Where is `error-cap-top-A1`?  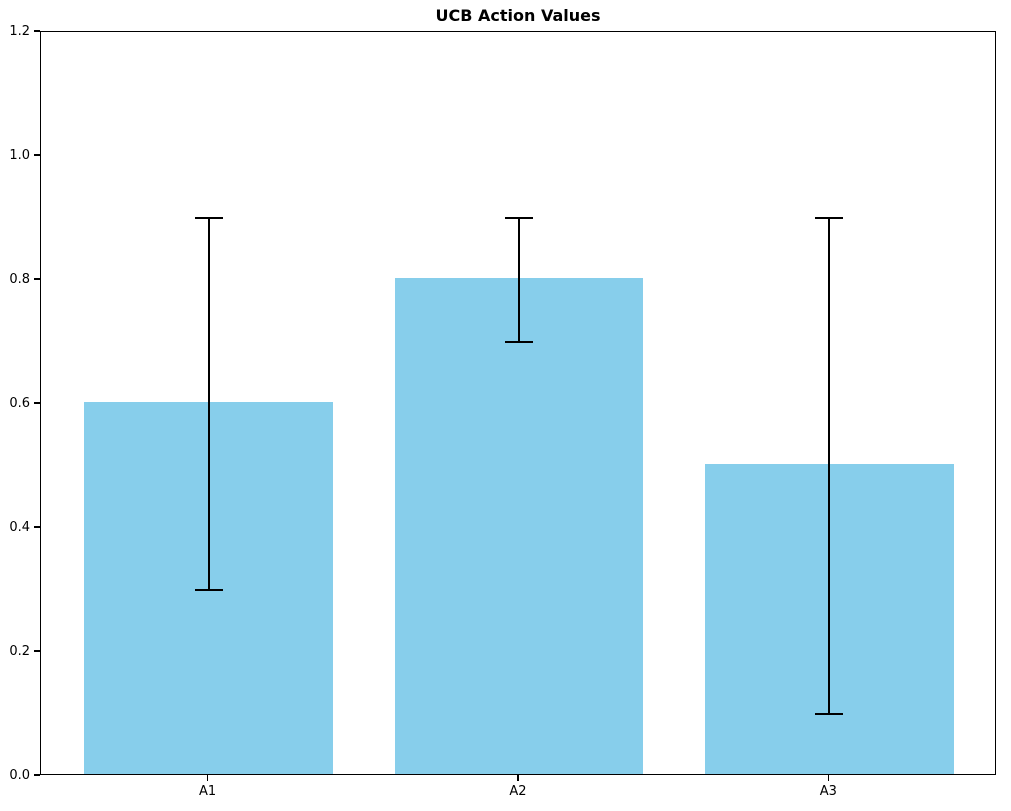
error-cap-top-A1 is located at coordinates (208, 218).